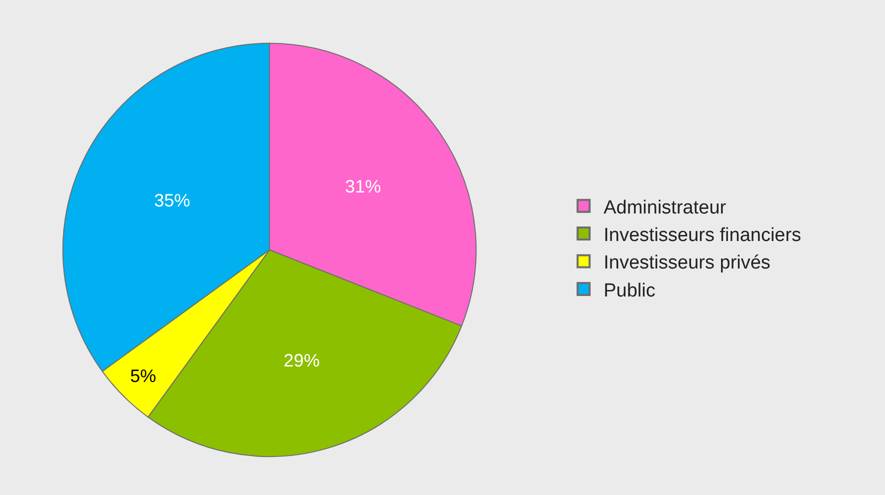 This screenshot has height=495, width=885. Describe the element at coordinates (363, 186) in the screenshot. I see `data-label: 31%` at that location.